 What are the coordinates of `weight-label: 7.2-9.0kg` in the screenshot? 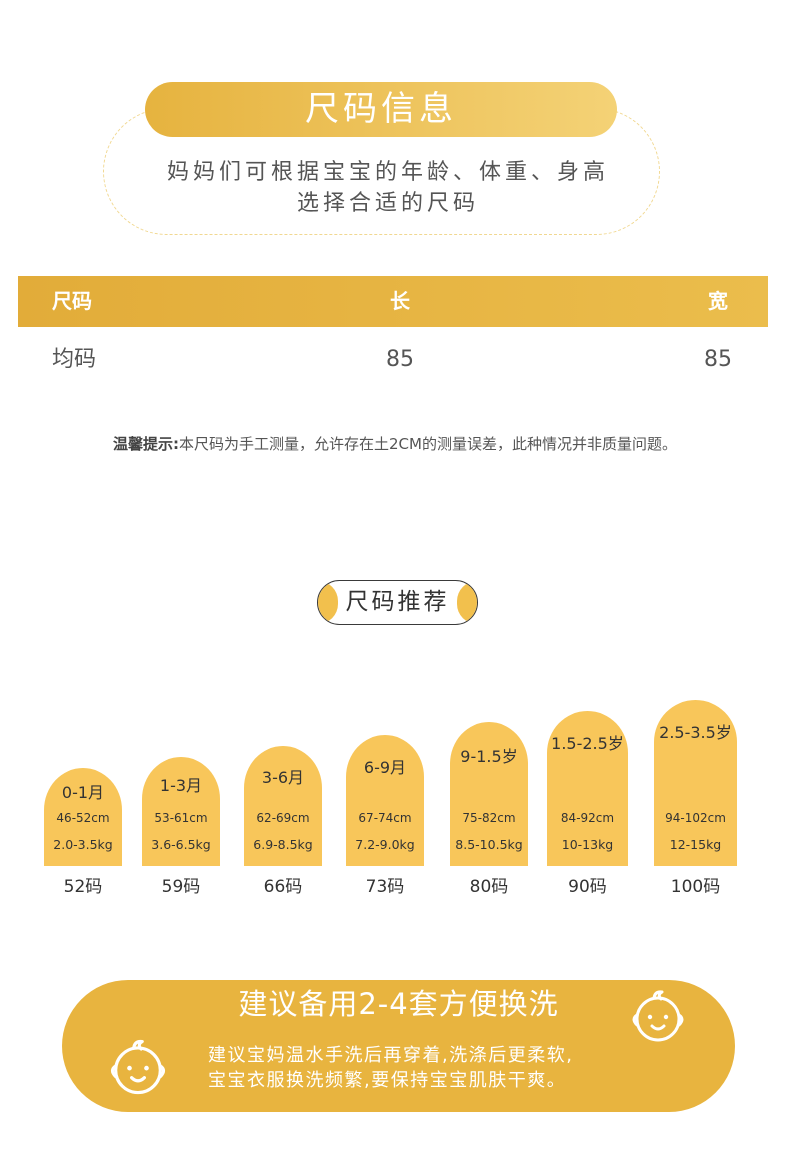 It's located at (385, 844).